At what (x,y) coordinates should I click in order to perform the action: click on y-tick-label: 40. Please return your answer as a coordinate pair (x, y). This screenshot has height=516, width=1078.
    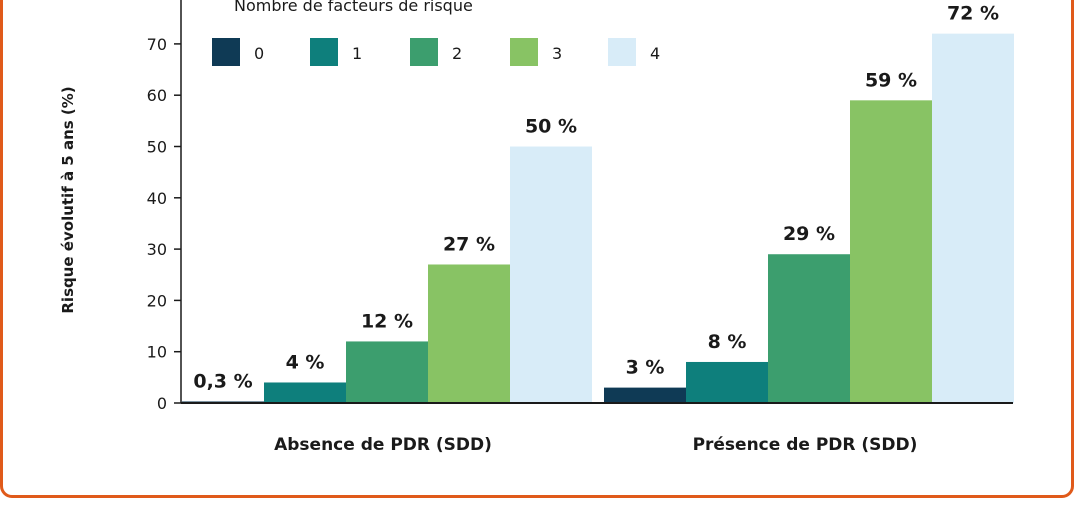
    Looking at the image, I should click on (157, 198).